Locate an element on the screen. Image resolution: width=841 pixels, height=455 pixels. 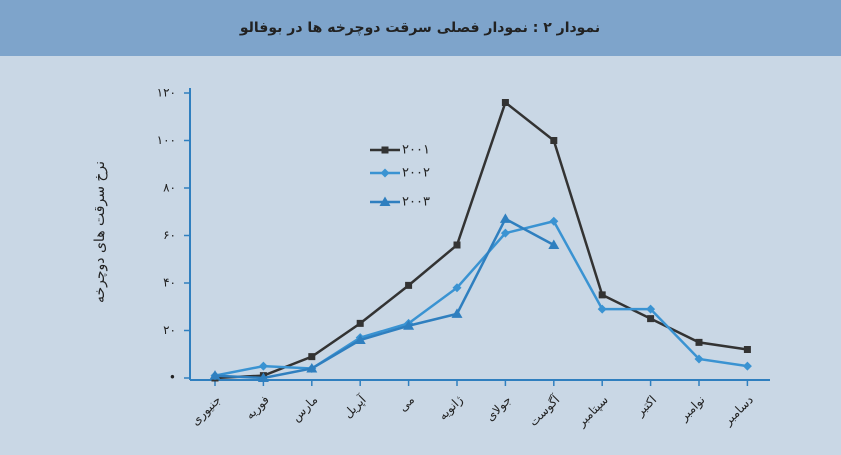
y-tick-label: • is located at coordinates (172, 378).